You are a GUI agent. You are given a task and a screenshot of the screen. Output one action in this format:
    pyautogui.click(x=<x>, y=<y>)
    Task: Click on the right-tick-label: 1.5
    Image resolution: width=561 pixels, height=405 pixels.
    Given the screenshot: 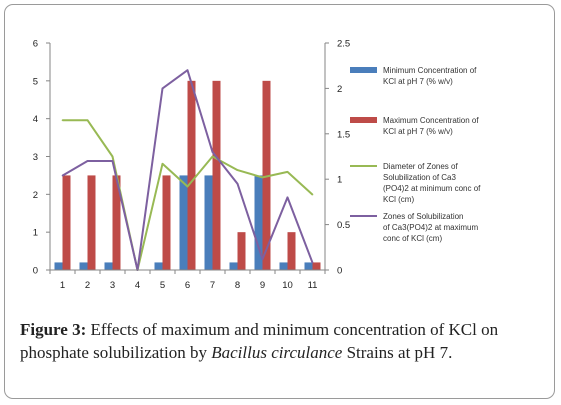 What is the action you would take?
    pyautogui.click(x=343, y=134)
    